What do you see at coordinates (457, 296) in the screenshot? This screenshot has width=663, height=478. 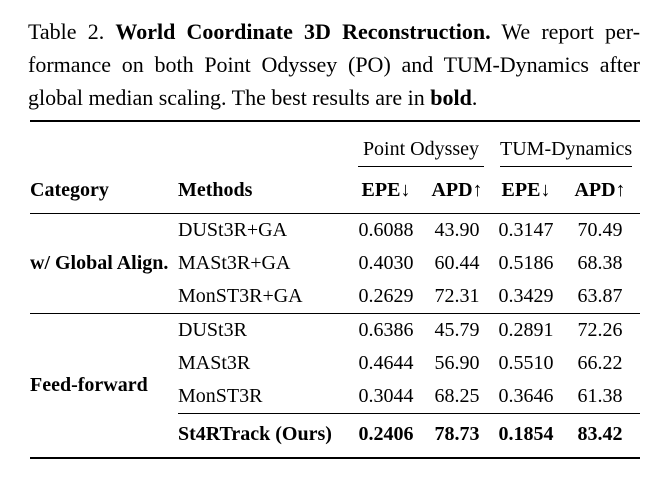 I see `metric-cell: 72.31` at bounding box center [457, 296].